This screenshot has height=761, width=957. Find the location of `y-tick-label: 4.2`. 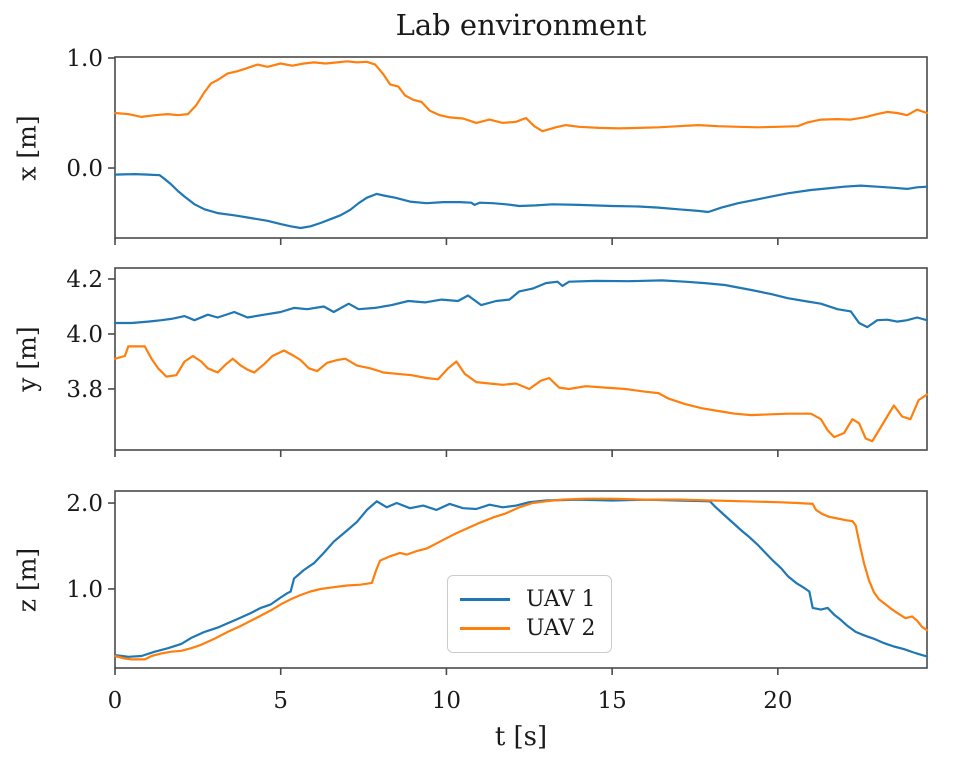

y-tick-label: 4.2 is located at coordinates (84, 280).